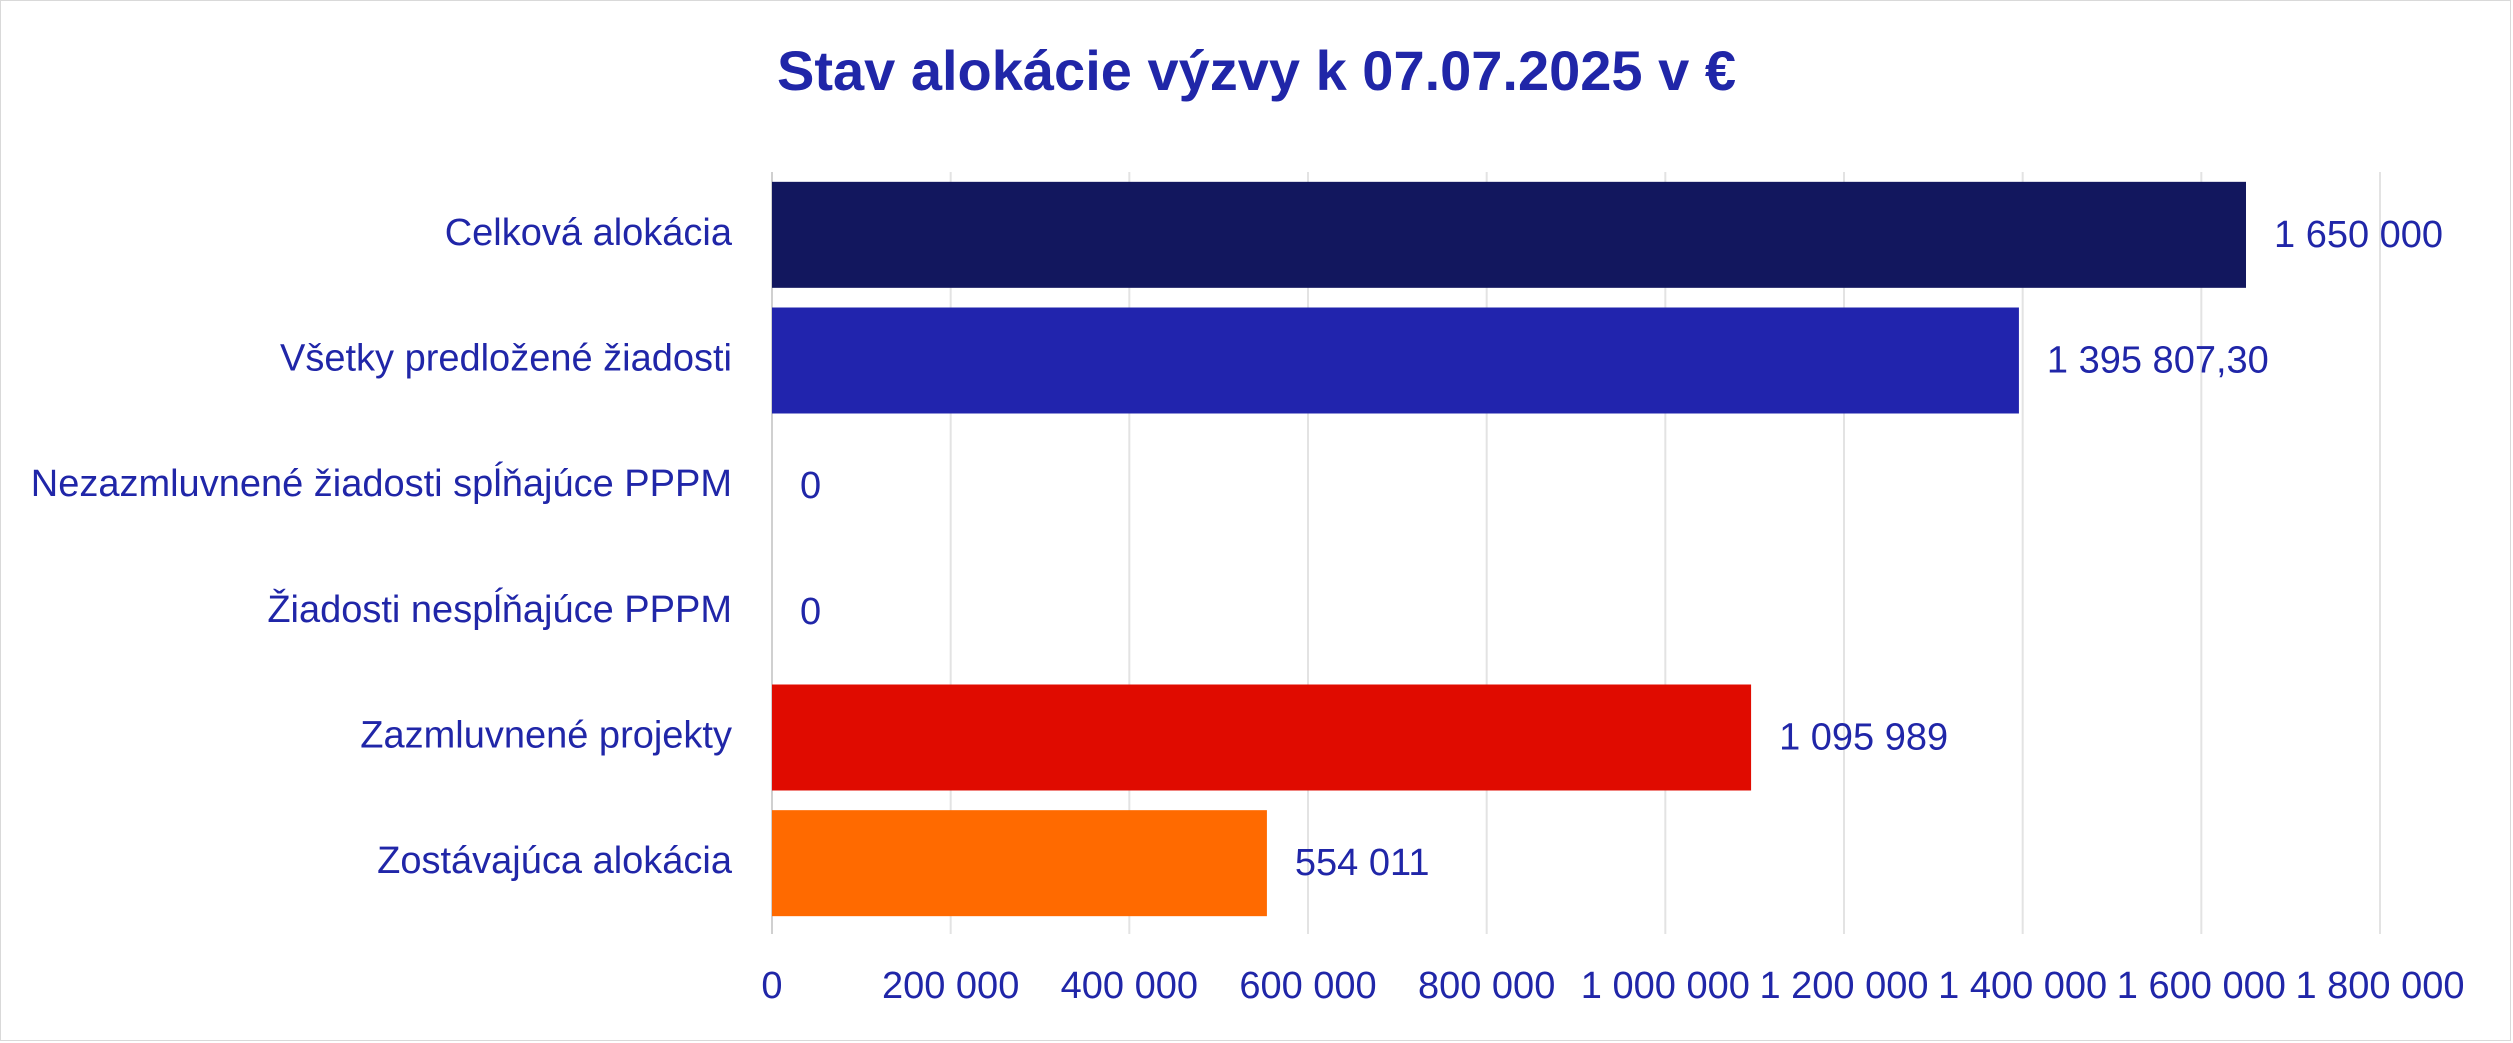 Image resolution: width=2513 pixels, height=1043 pixels. Describe the element at coordinates (2358, 235) in the screenshot. I see `data-label: 1 650 000` at that location.